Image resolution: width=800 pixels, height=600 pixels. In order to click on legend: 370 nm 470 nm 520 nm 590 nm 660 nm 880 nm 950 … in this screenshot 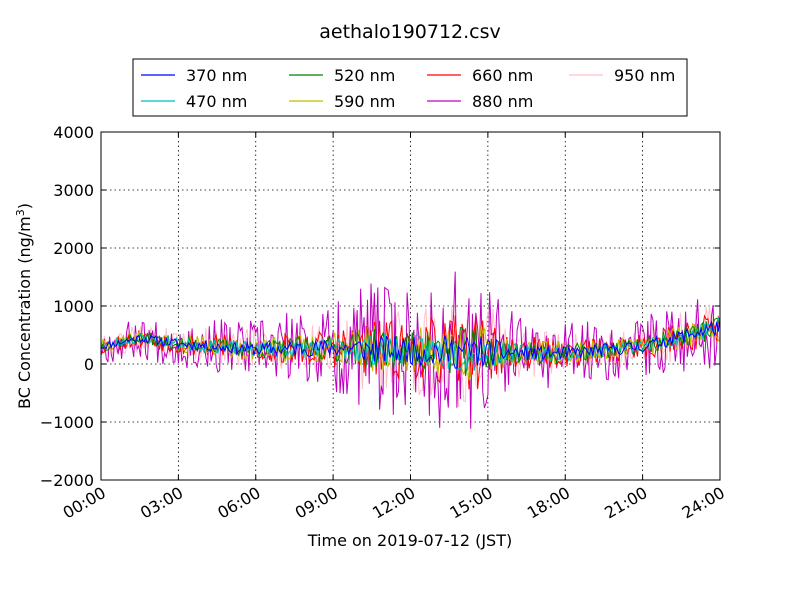, I will do `click(410, 87)`.